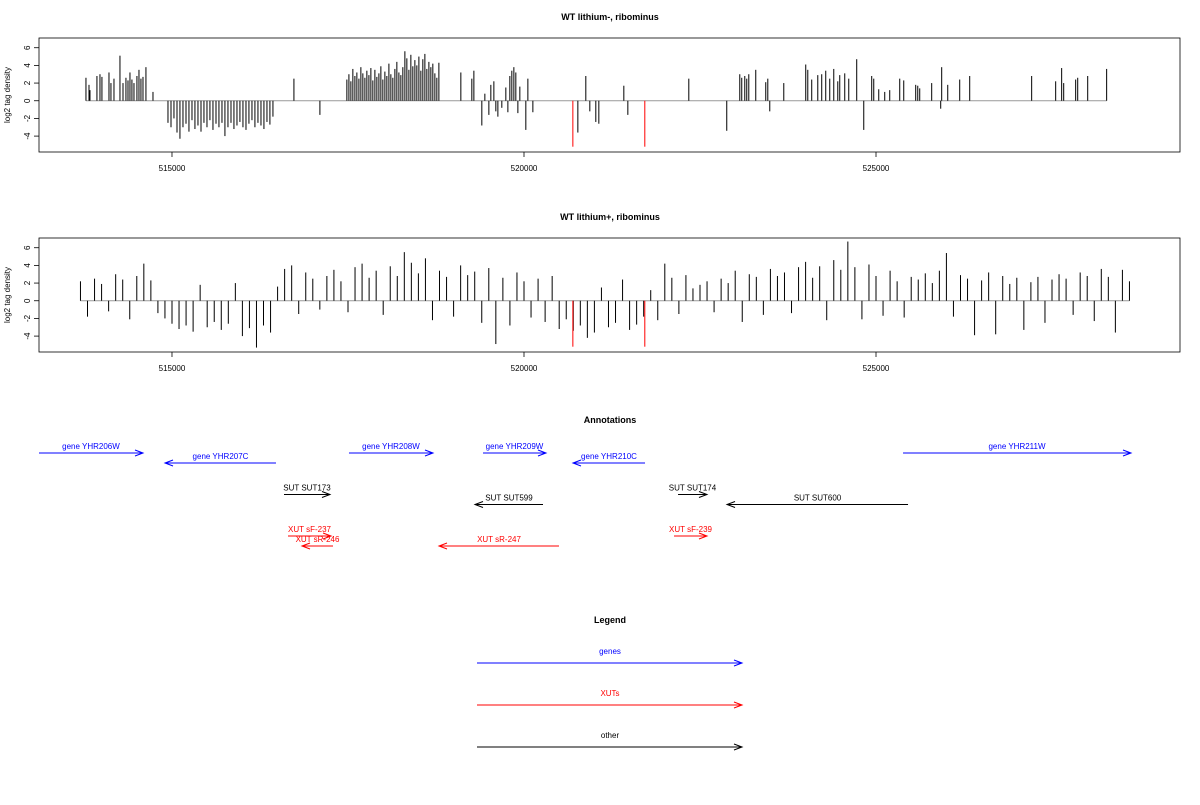  What do you see at coordinates (1017, 446) in the screenshot?
I see `feature-label: gene YHR211W` at bounding box center [1017, 446].